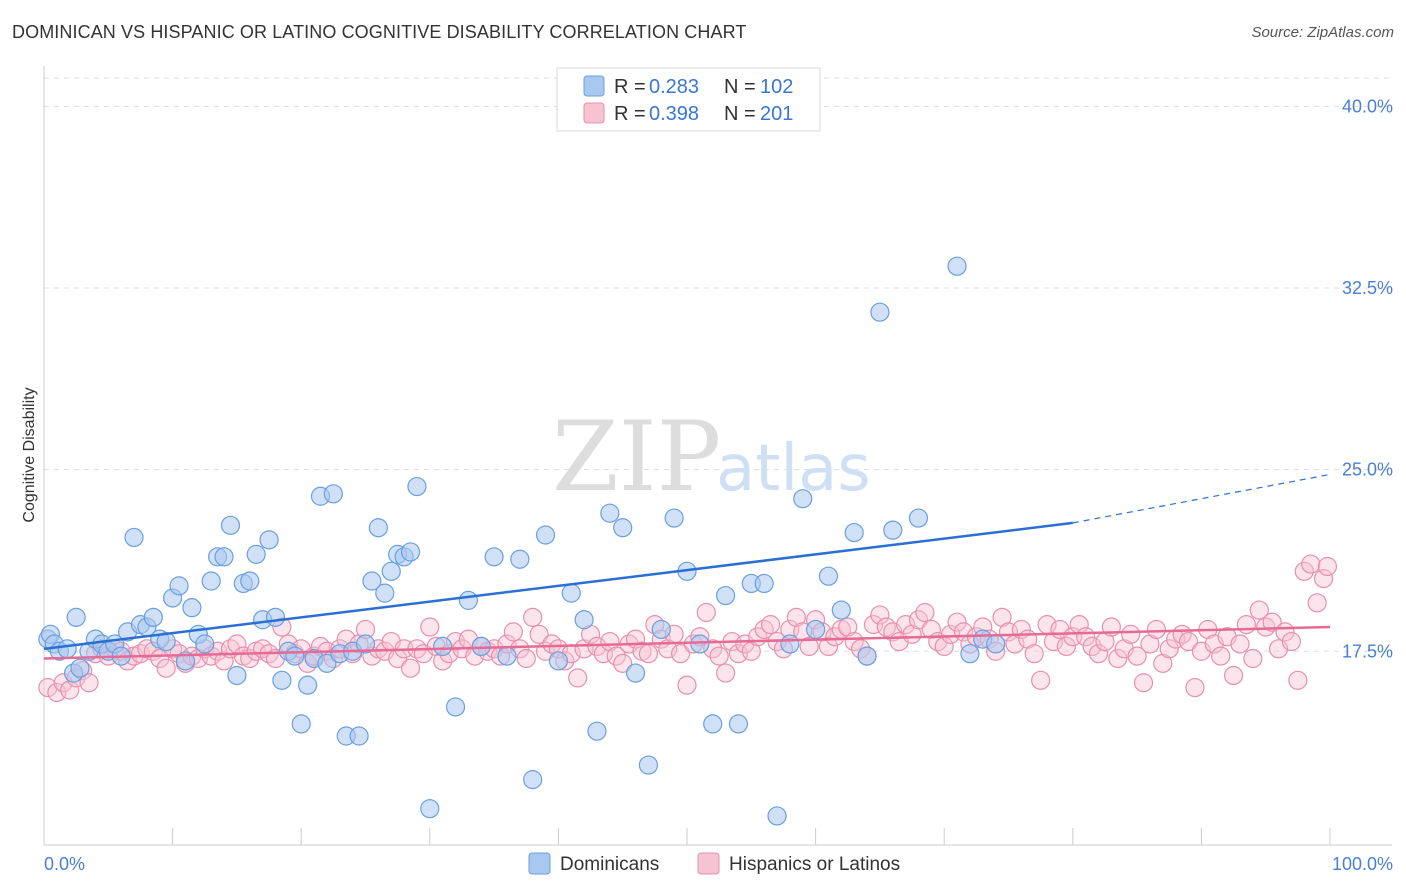 The height and width of the screenshot is (892, 1406). Describe the element at coordinates (1367, 651) in the screenshot. I see `y-tick-label: 17.5%` at that location.